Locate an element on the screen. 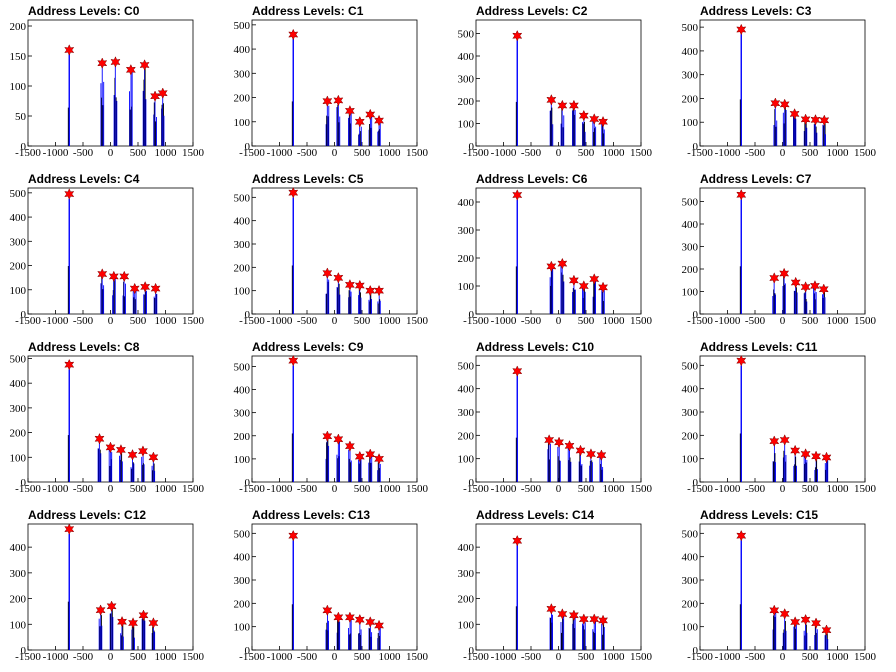 This screenshot has height=672, width=896. chart-title: Address Levels: C11 is located at coordinates (759, 347).